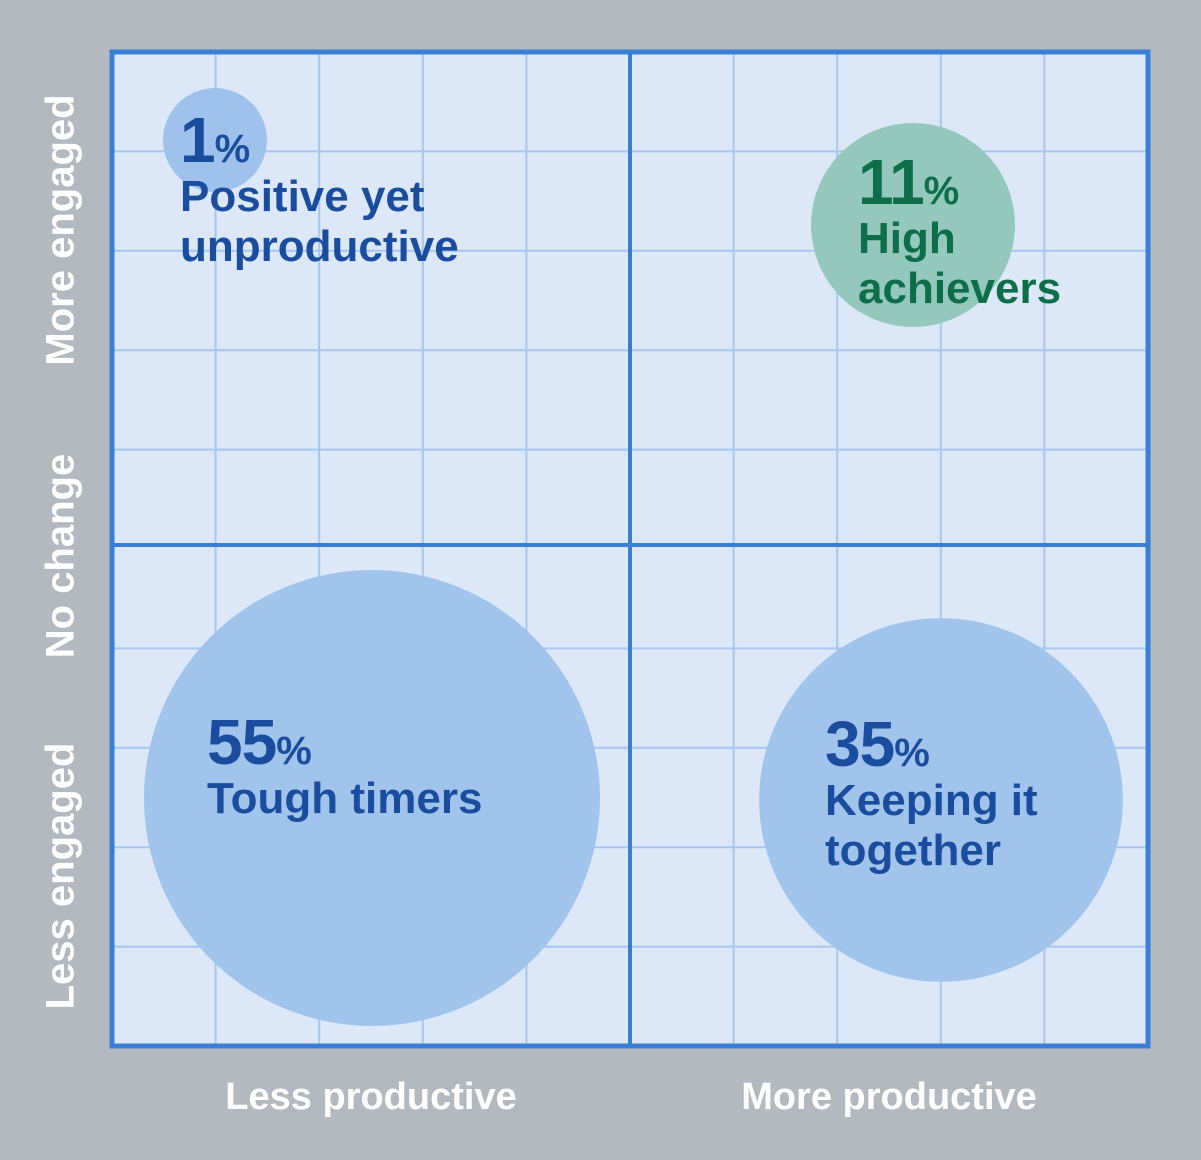 Image resolution: width=1201 pixels, height=1160 pixels. I want to click on bubble-positive-yet-unproductive, so click(215, 140).